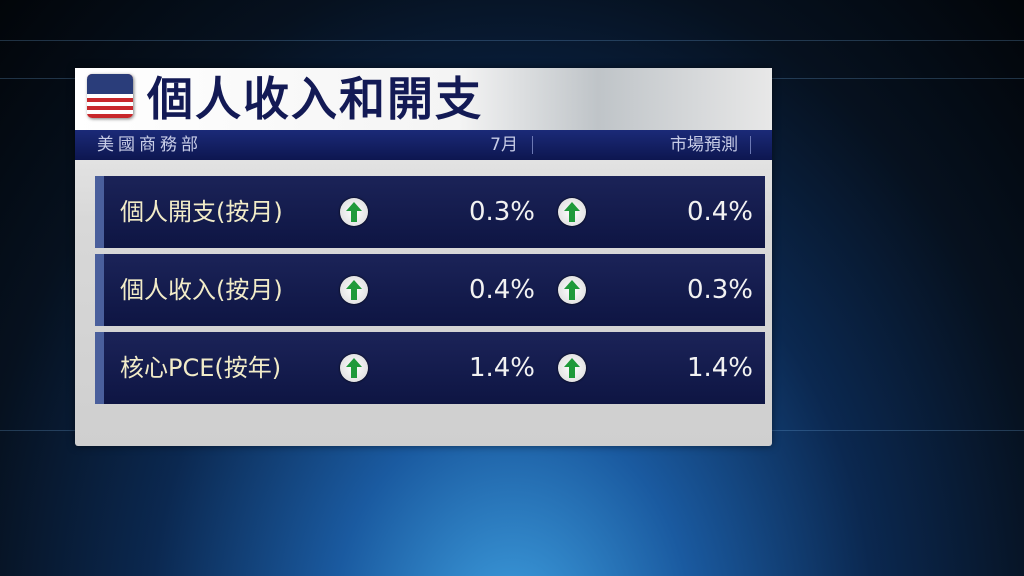 Image resolution: width=1024 pixels, height=576 pixels. I want to click on actual-value: 0.4%, so click(501, 290).